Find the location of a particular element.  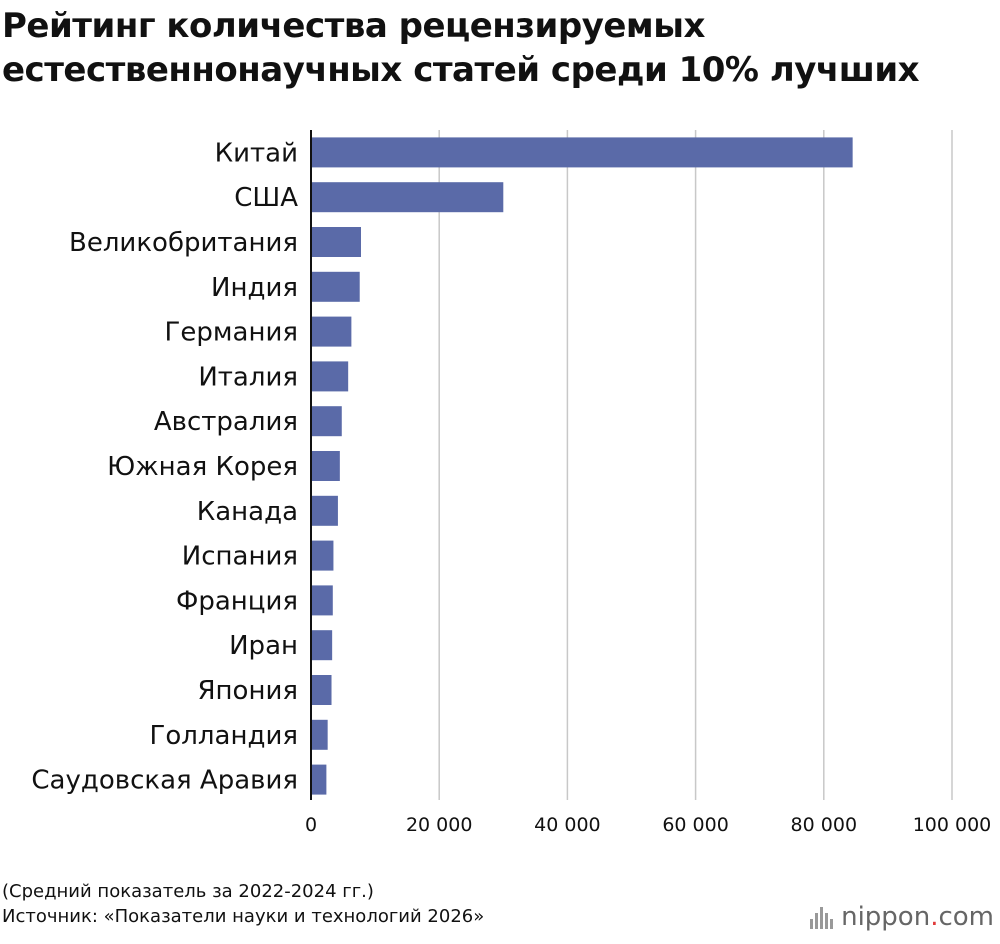

nippon-logo: nippon. com is located at coordinates (902, 917).